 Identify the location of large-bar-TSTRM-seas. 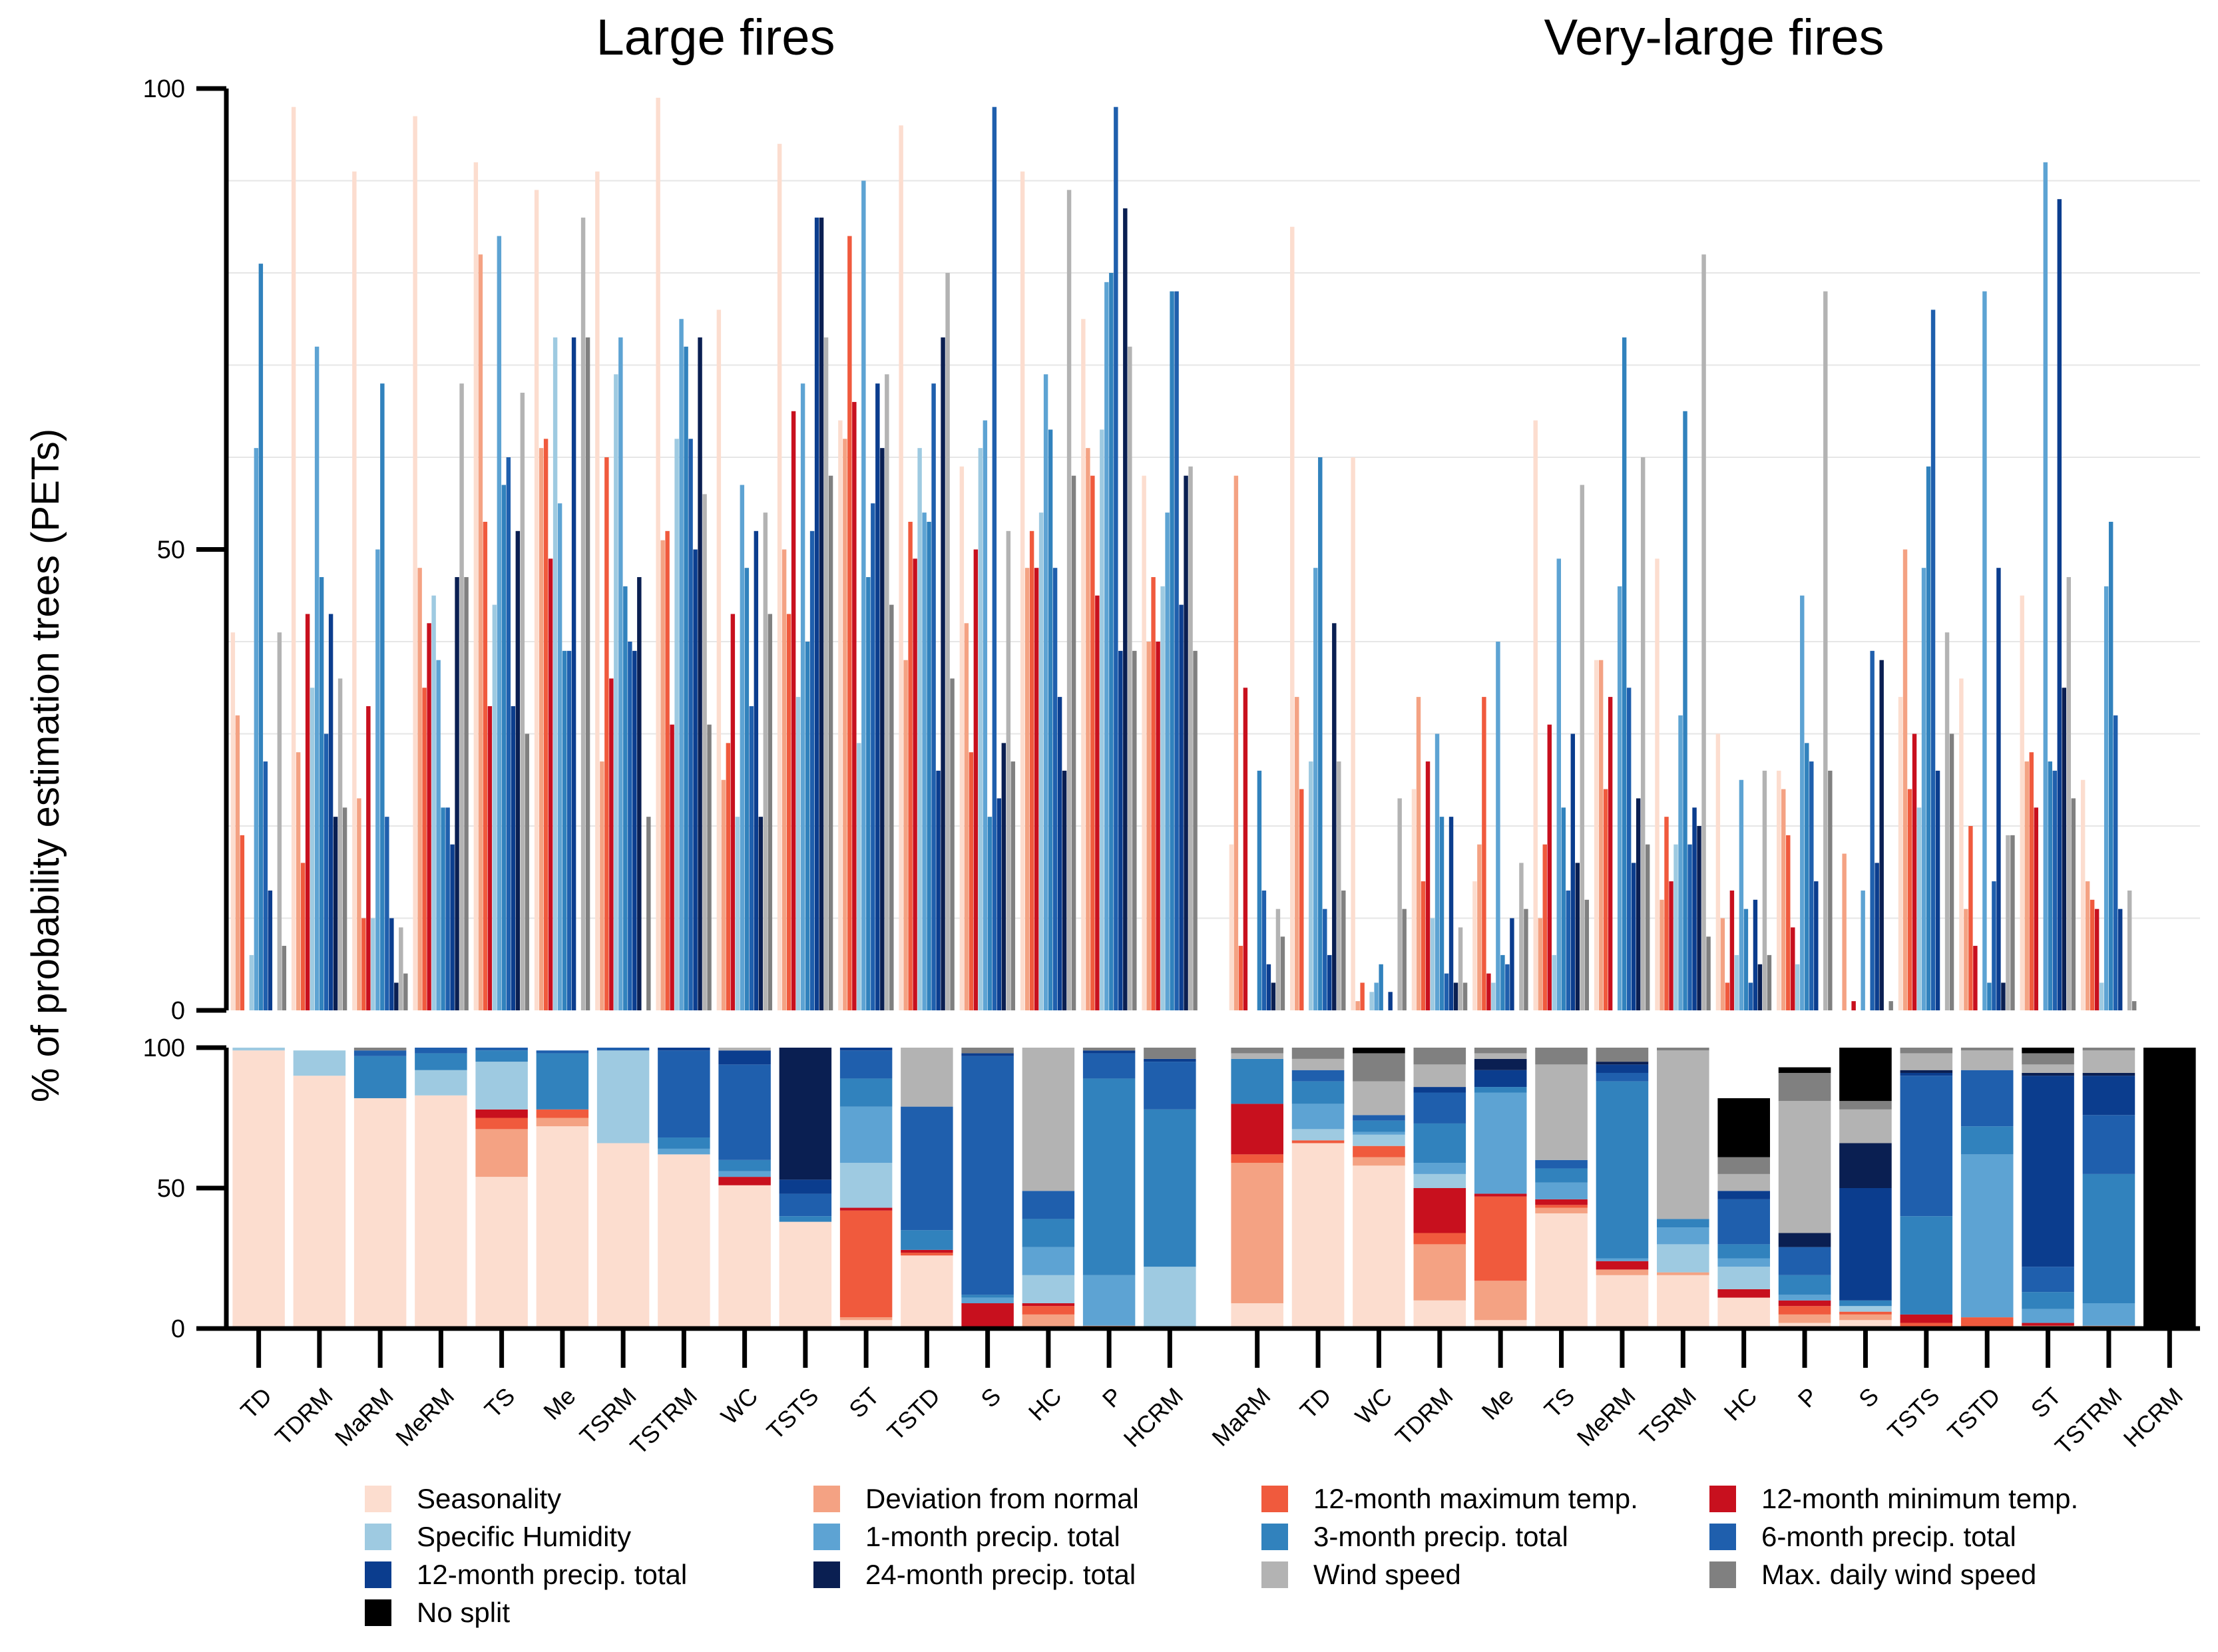
(658, 554).